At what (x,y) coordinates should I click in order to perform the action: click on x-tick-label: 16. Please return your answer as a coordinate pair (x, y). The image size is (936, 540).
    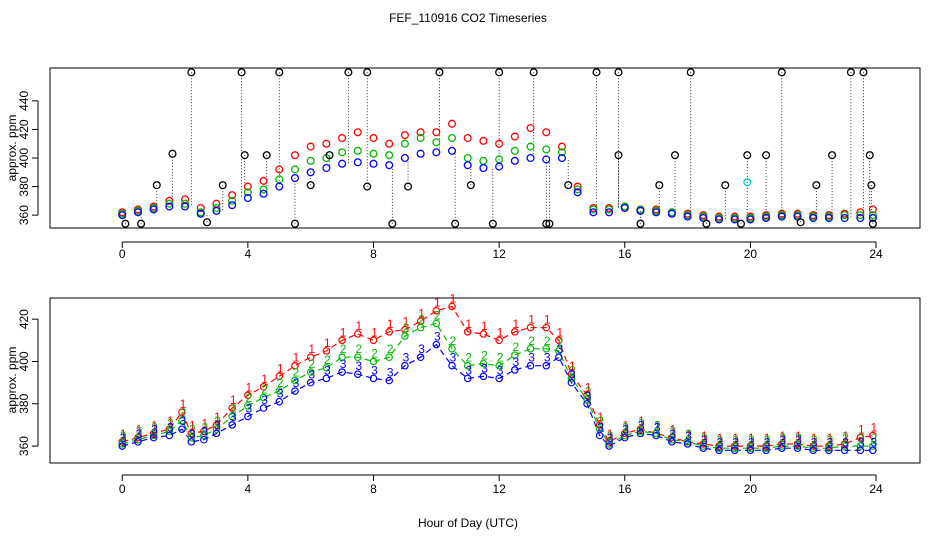
    Looking at the image, I should click on (625, 254).